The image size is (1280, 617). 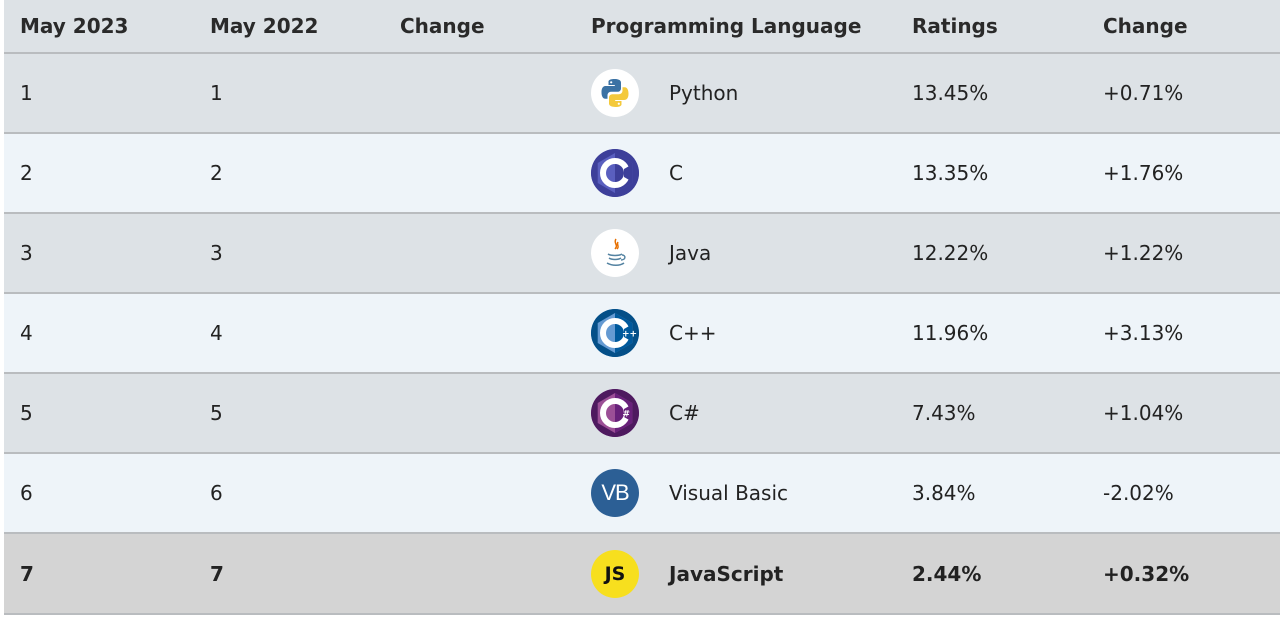 I want to click on rank-2022: 5, so click(x=216, y=413).